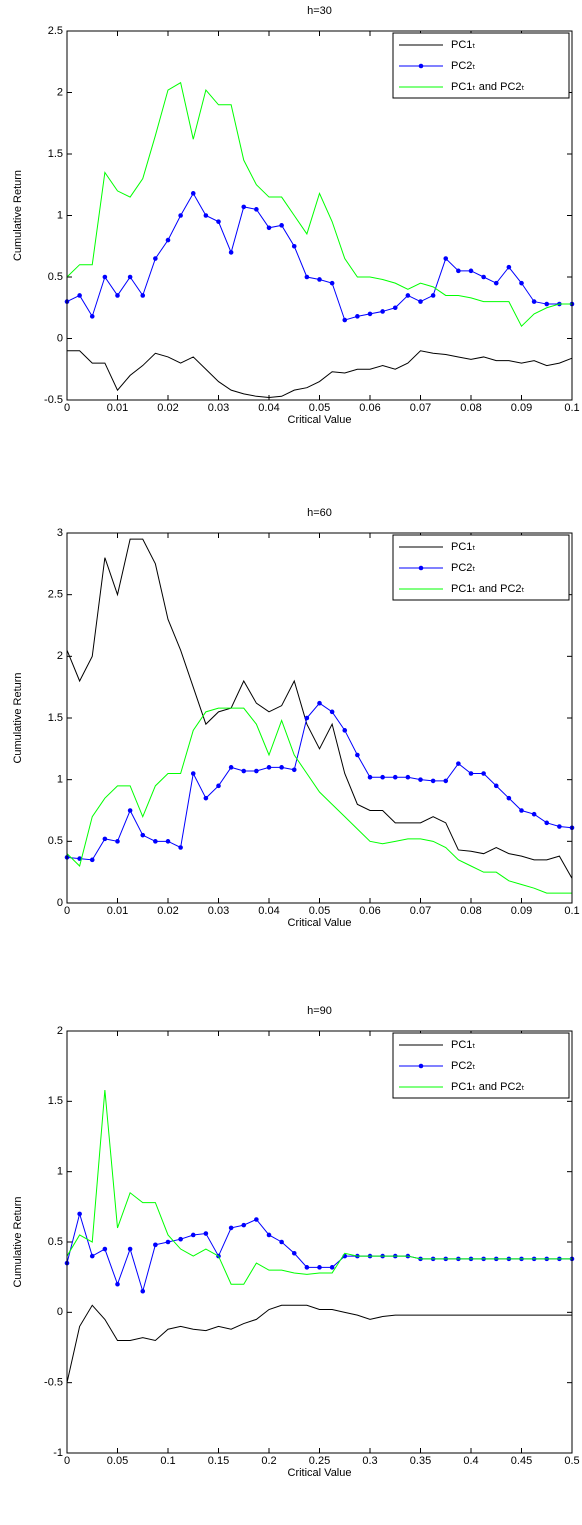 The image size is (582, 1525). I want to click on y-tick-label: -0.5, so click(53, 1383).